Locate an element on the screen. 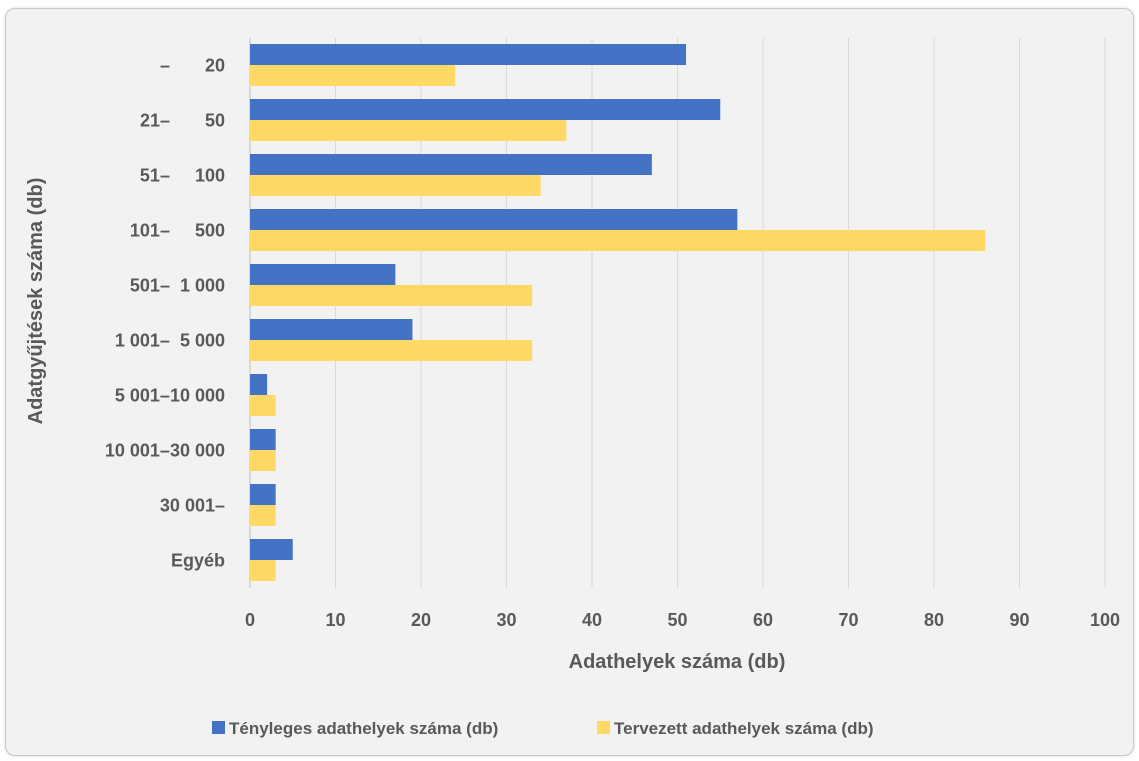 The height and width of the screenshot is (761, 1139). y-category-label: 51– 100 is located at coordinates (182, 176).